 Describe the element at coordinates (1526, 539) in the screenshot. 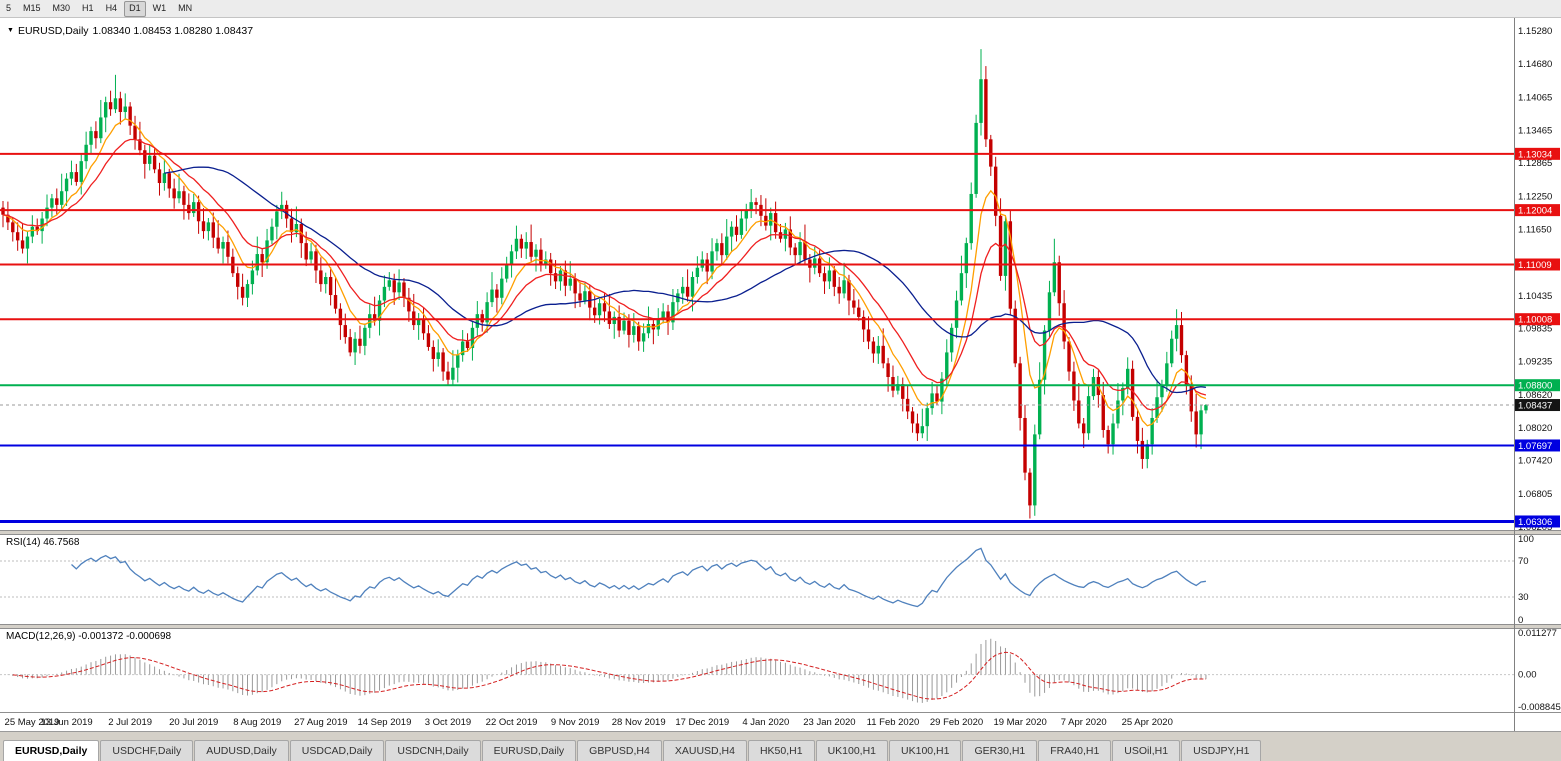

I see `svg-text: 100` at that location.